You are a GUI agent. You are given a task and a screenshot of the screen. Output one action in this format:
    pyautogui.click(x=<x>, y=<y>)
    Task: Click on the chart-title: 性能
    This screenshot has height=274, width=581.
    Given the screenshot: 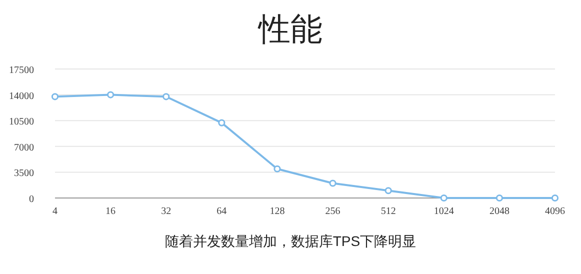 What is the action you would take?
    pyautogui.click(x=290, y=29)
    